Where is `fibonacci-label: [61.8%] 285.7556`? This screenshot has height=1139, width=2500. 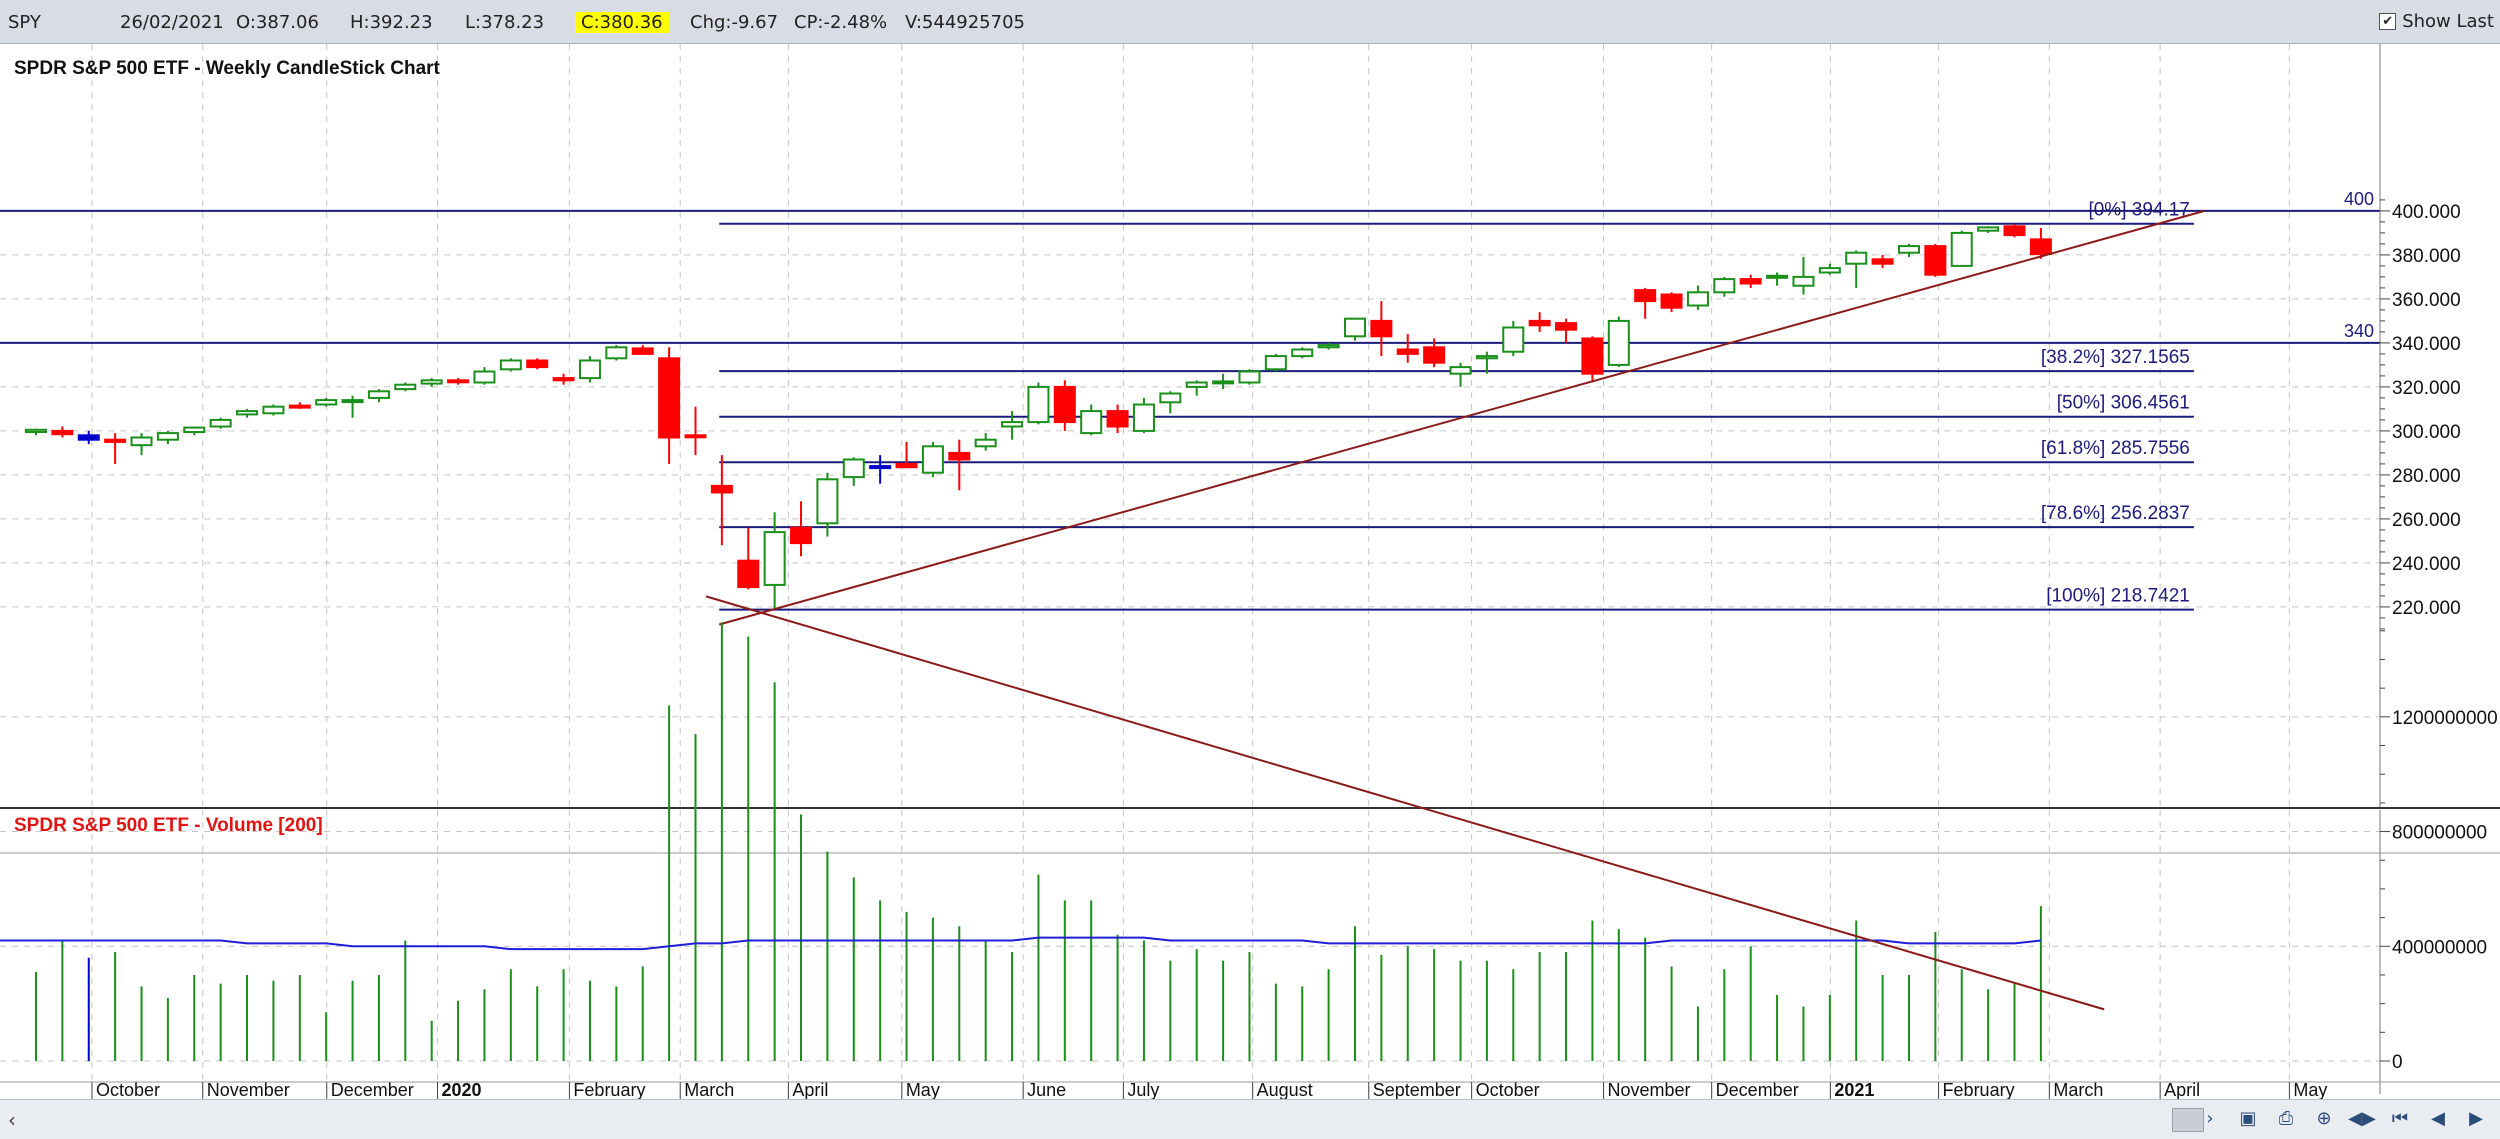 fibonacci-label: [61.8%] 285.7556 is located at coordinates (2115, 448).